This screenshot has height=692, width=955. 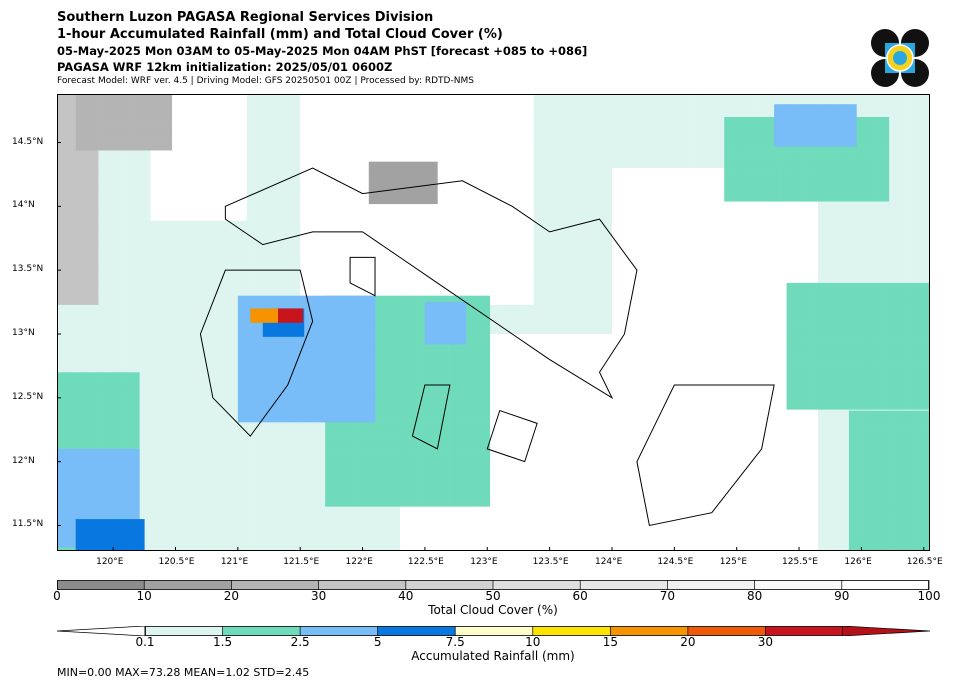 I want to click on longitude-label: 123.5°E, so click(x=550, y=562).